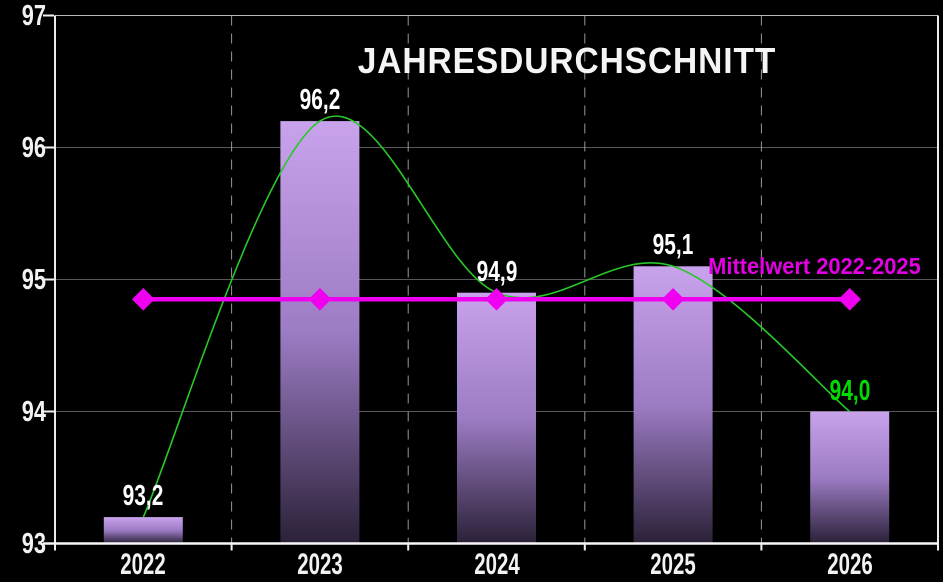  What do you see at coordinates (320, 299) in the screenshot?
I see `mean-marker-2023` at bounding box center [320, 299].